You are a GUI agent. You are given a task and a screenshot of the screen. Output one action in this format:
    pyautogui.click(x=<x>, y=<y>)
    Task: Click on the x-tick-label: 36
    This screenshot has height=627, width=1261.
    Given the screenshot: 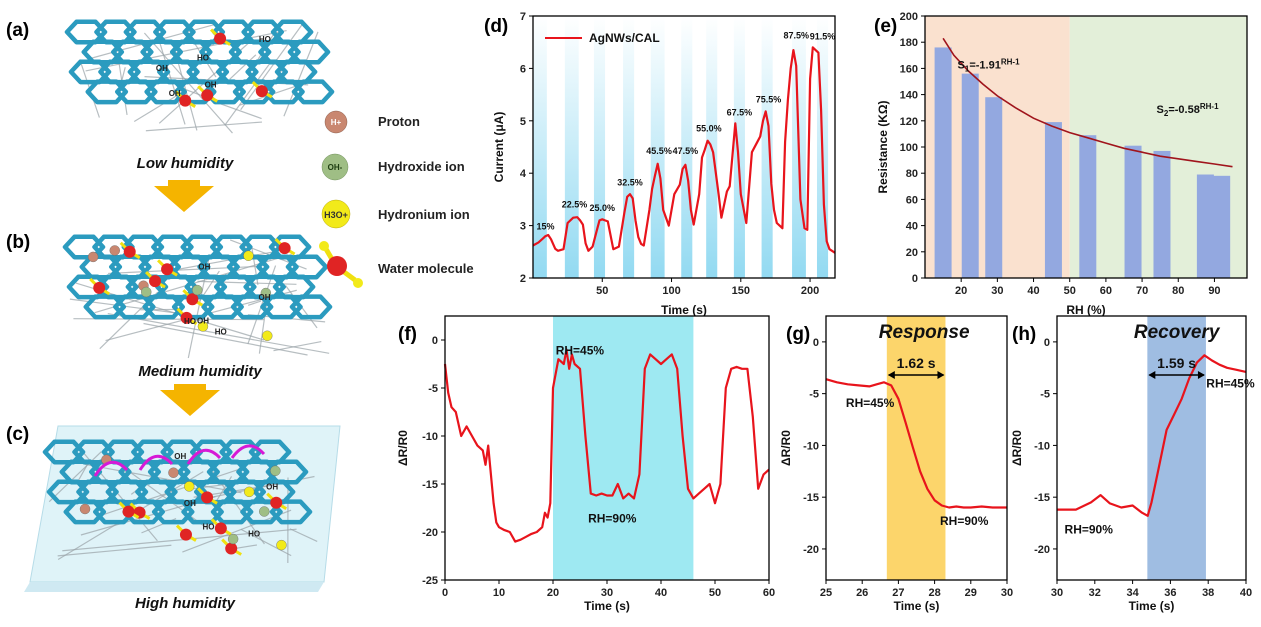 What is the action you would take?
    pyautogui.click(x=1170, y=593)
    